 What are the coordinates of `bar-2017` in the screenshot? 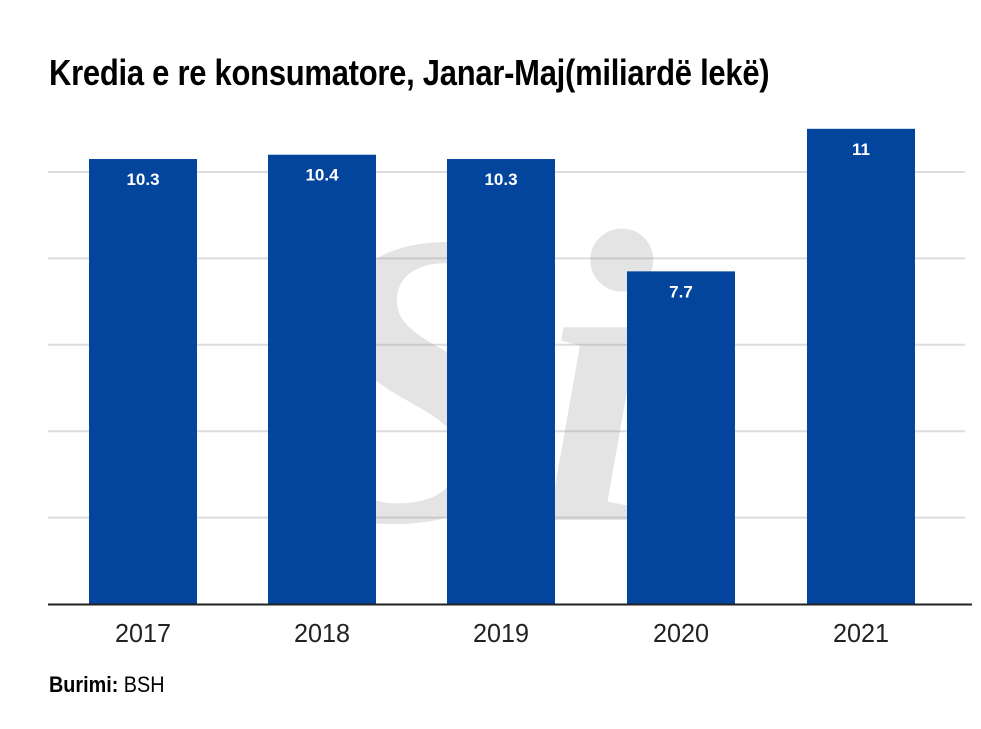 It's located at (143, 382).